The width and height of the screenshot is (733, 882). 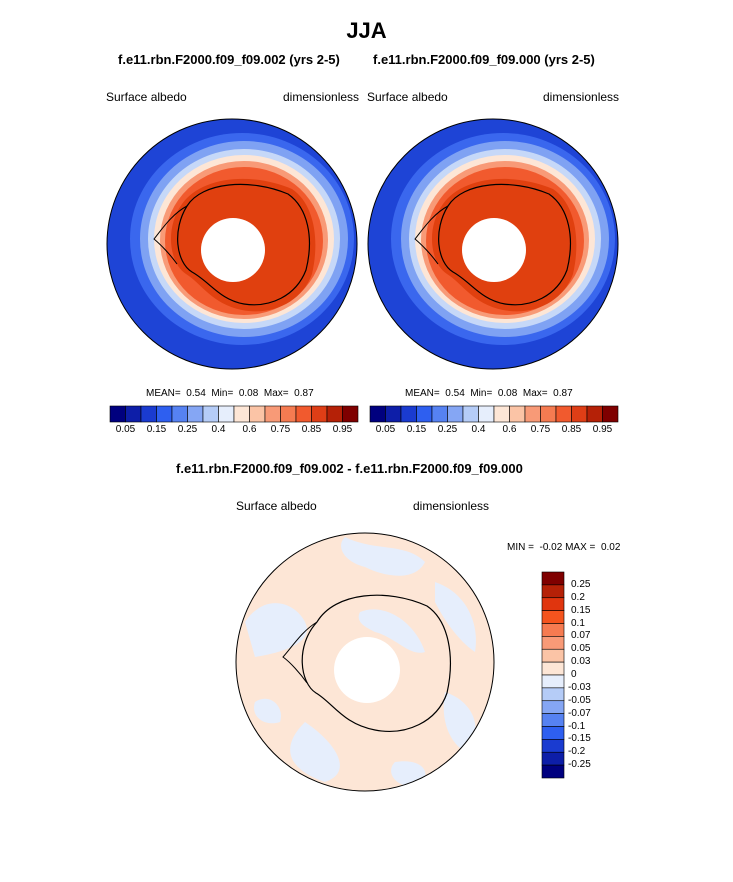 I want to click on colorbar-tick-label: -0.25, so click(x=579, y=765).